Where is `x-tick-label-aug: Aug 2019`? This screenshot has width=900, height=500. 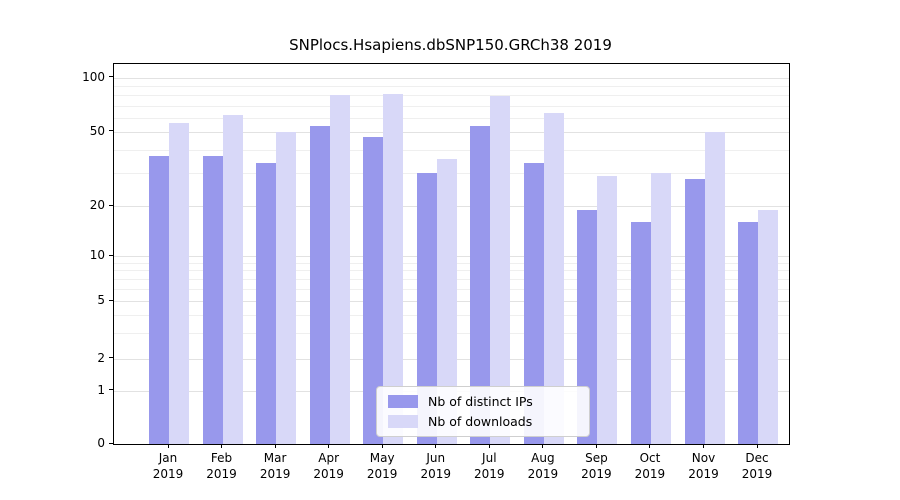
x-tick-label-aug: Aug 2019 is located at coordinates (543, 466).